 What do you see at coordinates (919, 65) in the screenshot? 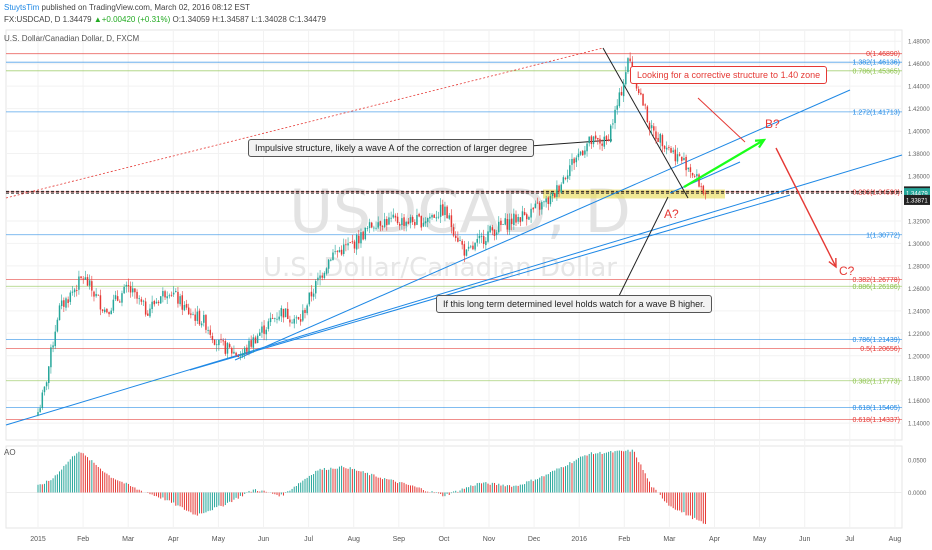
I see `price-tick-label: 1.46000` at bounding box center [919, 65].